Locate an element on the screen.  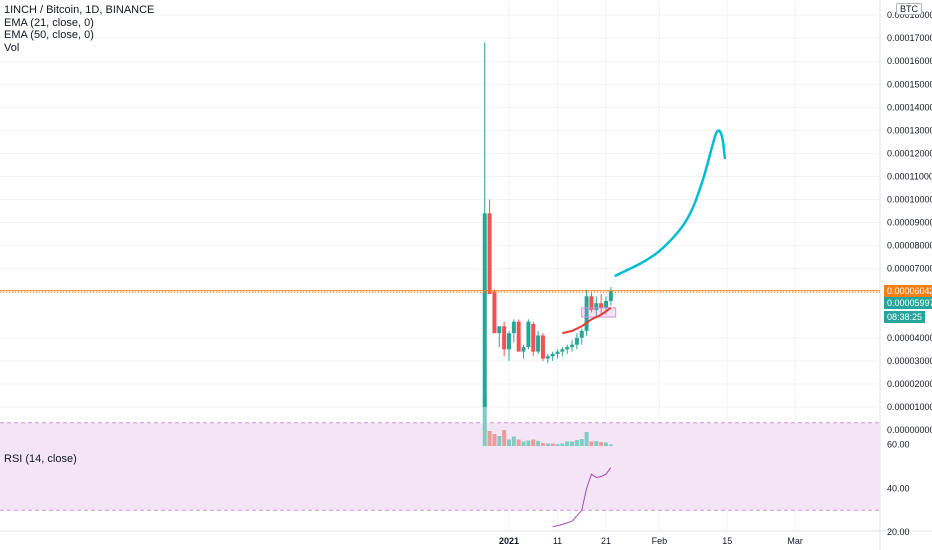
time-tick-label: Feb is located at coordinates (660, 541).